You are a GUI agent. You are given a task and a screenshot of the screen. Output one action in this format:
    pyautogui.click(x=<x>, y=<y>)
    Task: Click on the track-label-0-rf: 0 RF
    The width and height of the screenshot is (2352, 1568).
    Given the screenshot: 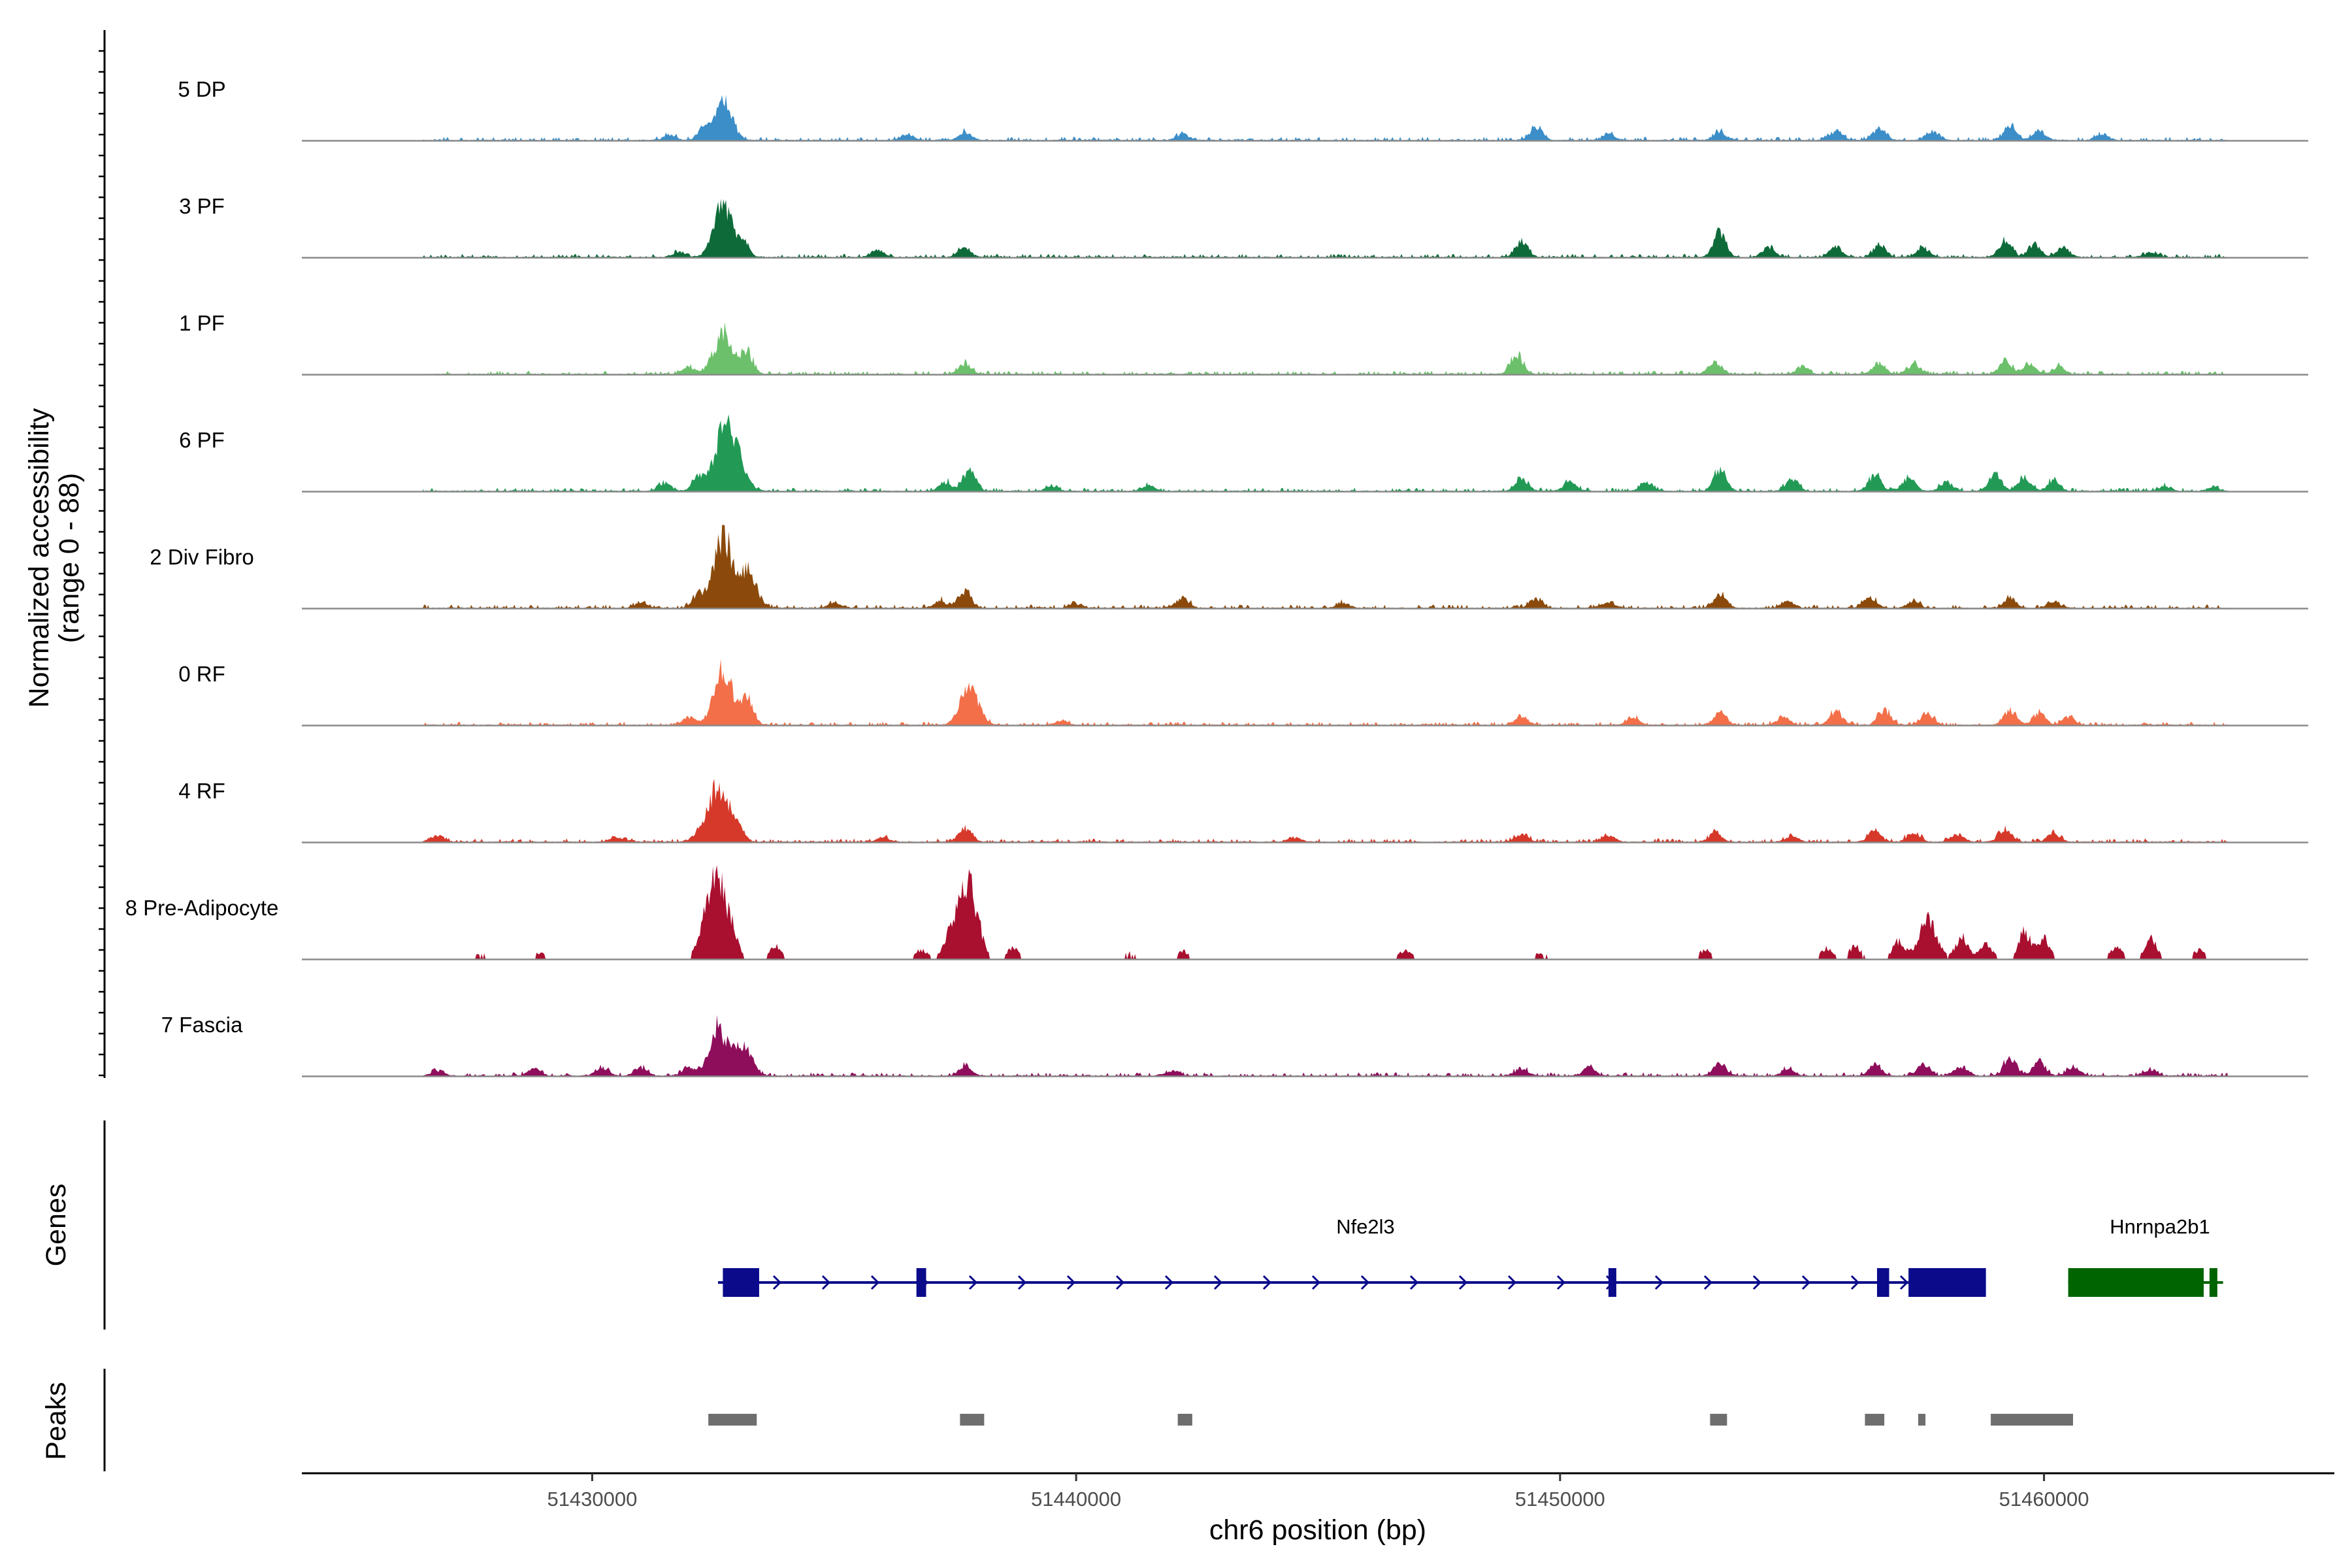 What is the action you would take?
    pyautogui.click(x=201, y=674)
    